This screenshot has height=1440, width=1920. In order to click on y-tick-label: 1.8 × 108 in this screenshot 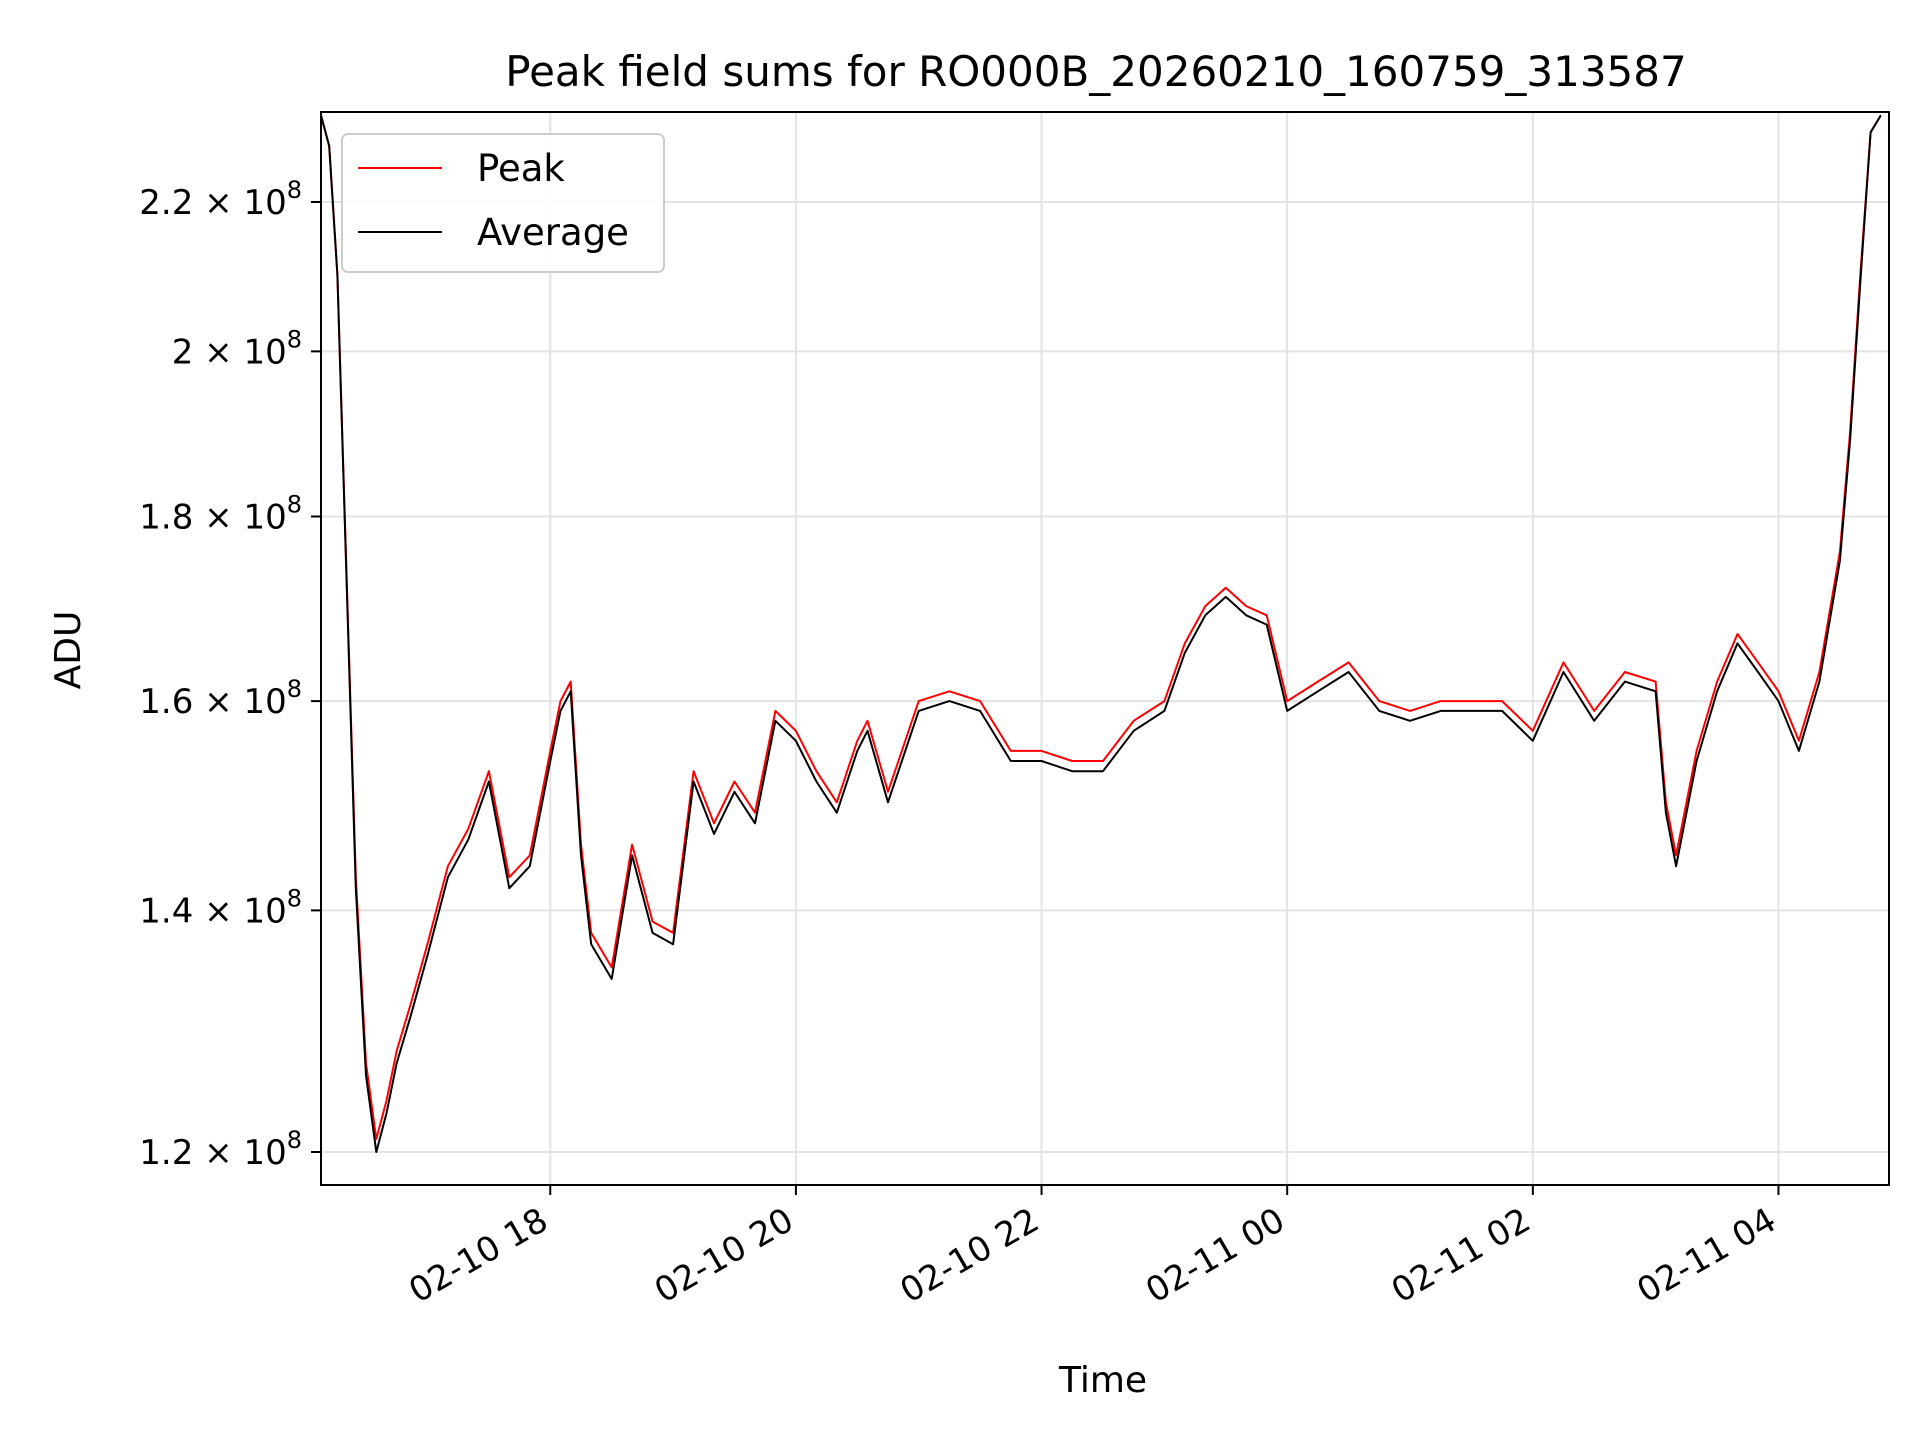, I will do `click(220, 514)`.